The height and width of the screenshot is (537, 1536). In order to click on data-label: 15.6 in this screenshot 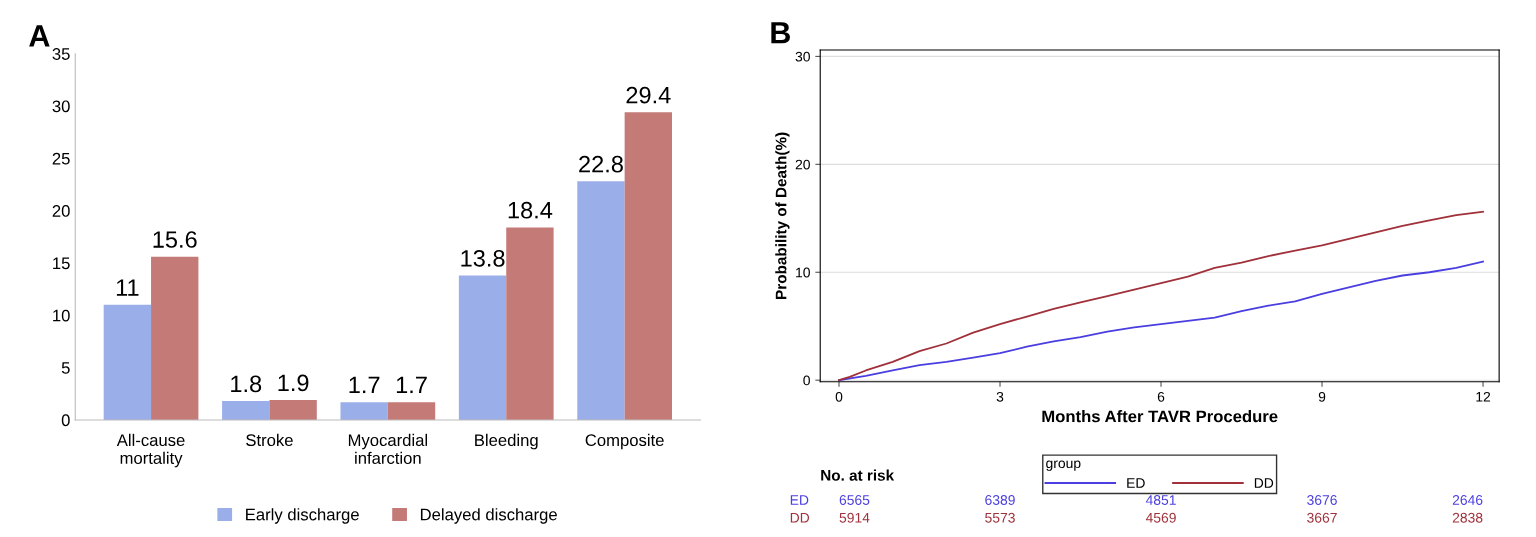, I will do `click(175, 239)`.